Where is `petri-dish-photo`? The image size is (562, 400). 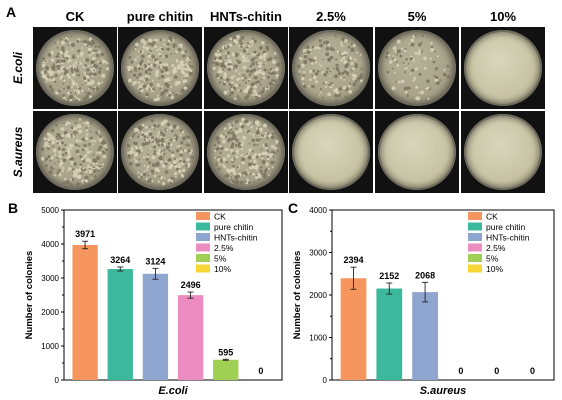
petri-dish-photo is located at coordinates (75, 68).